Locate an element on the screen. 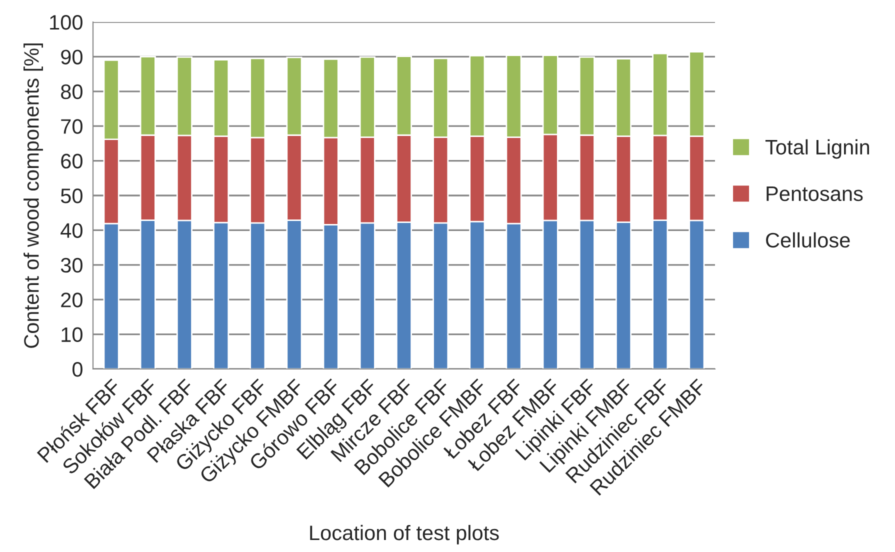 This screenshot has width=895, height=552. y-axis-title: Content of wood components [%] is located at coordinates (33, 196).